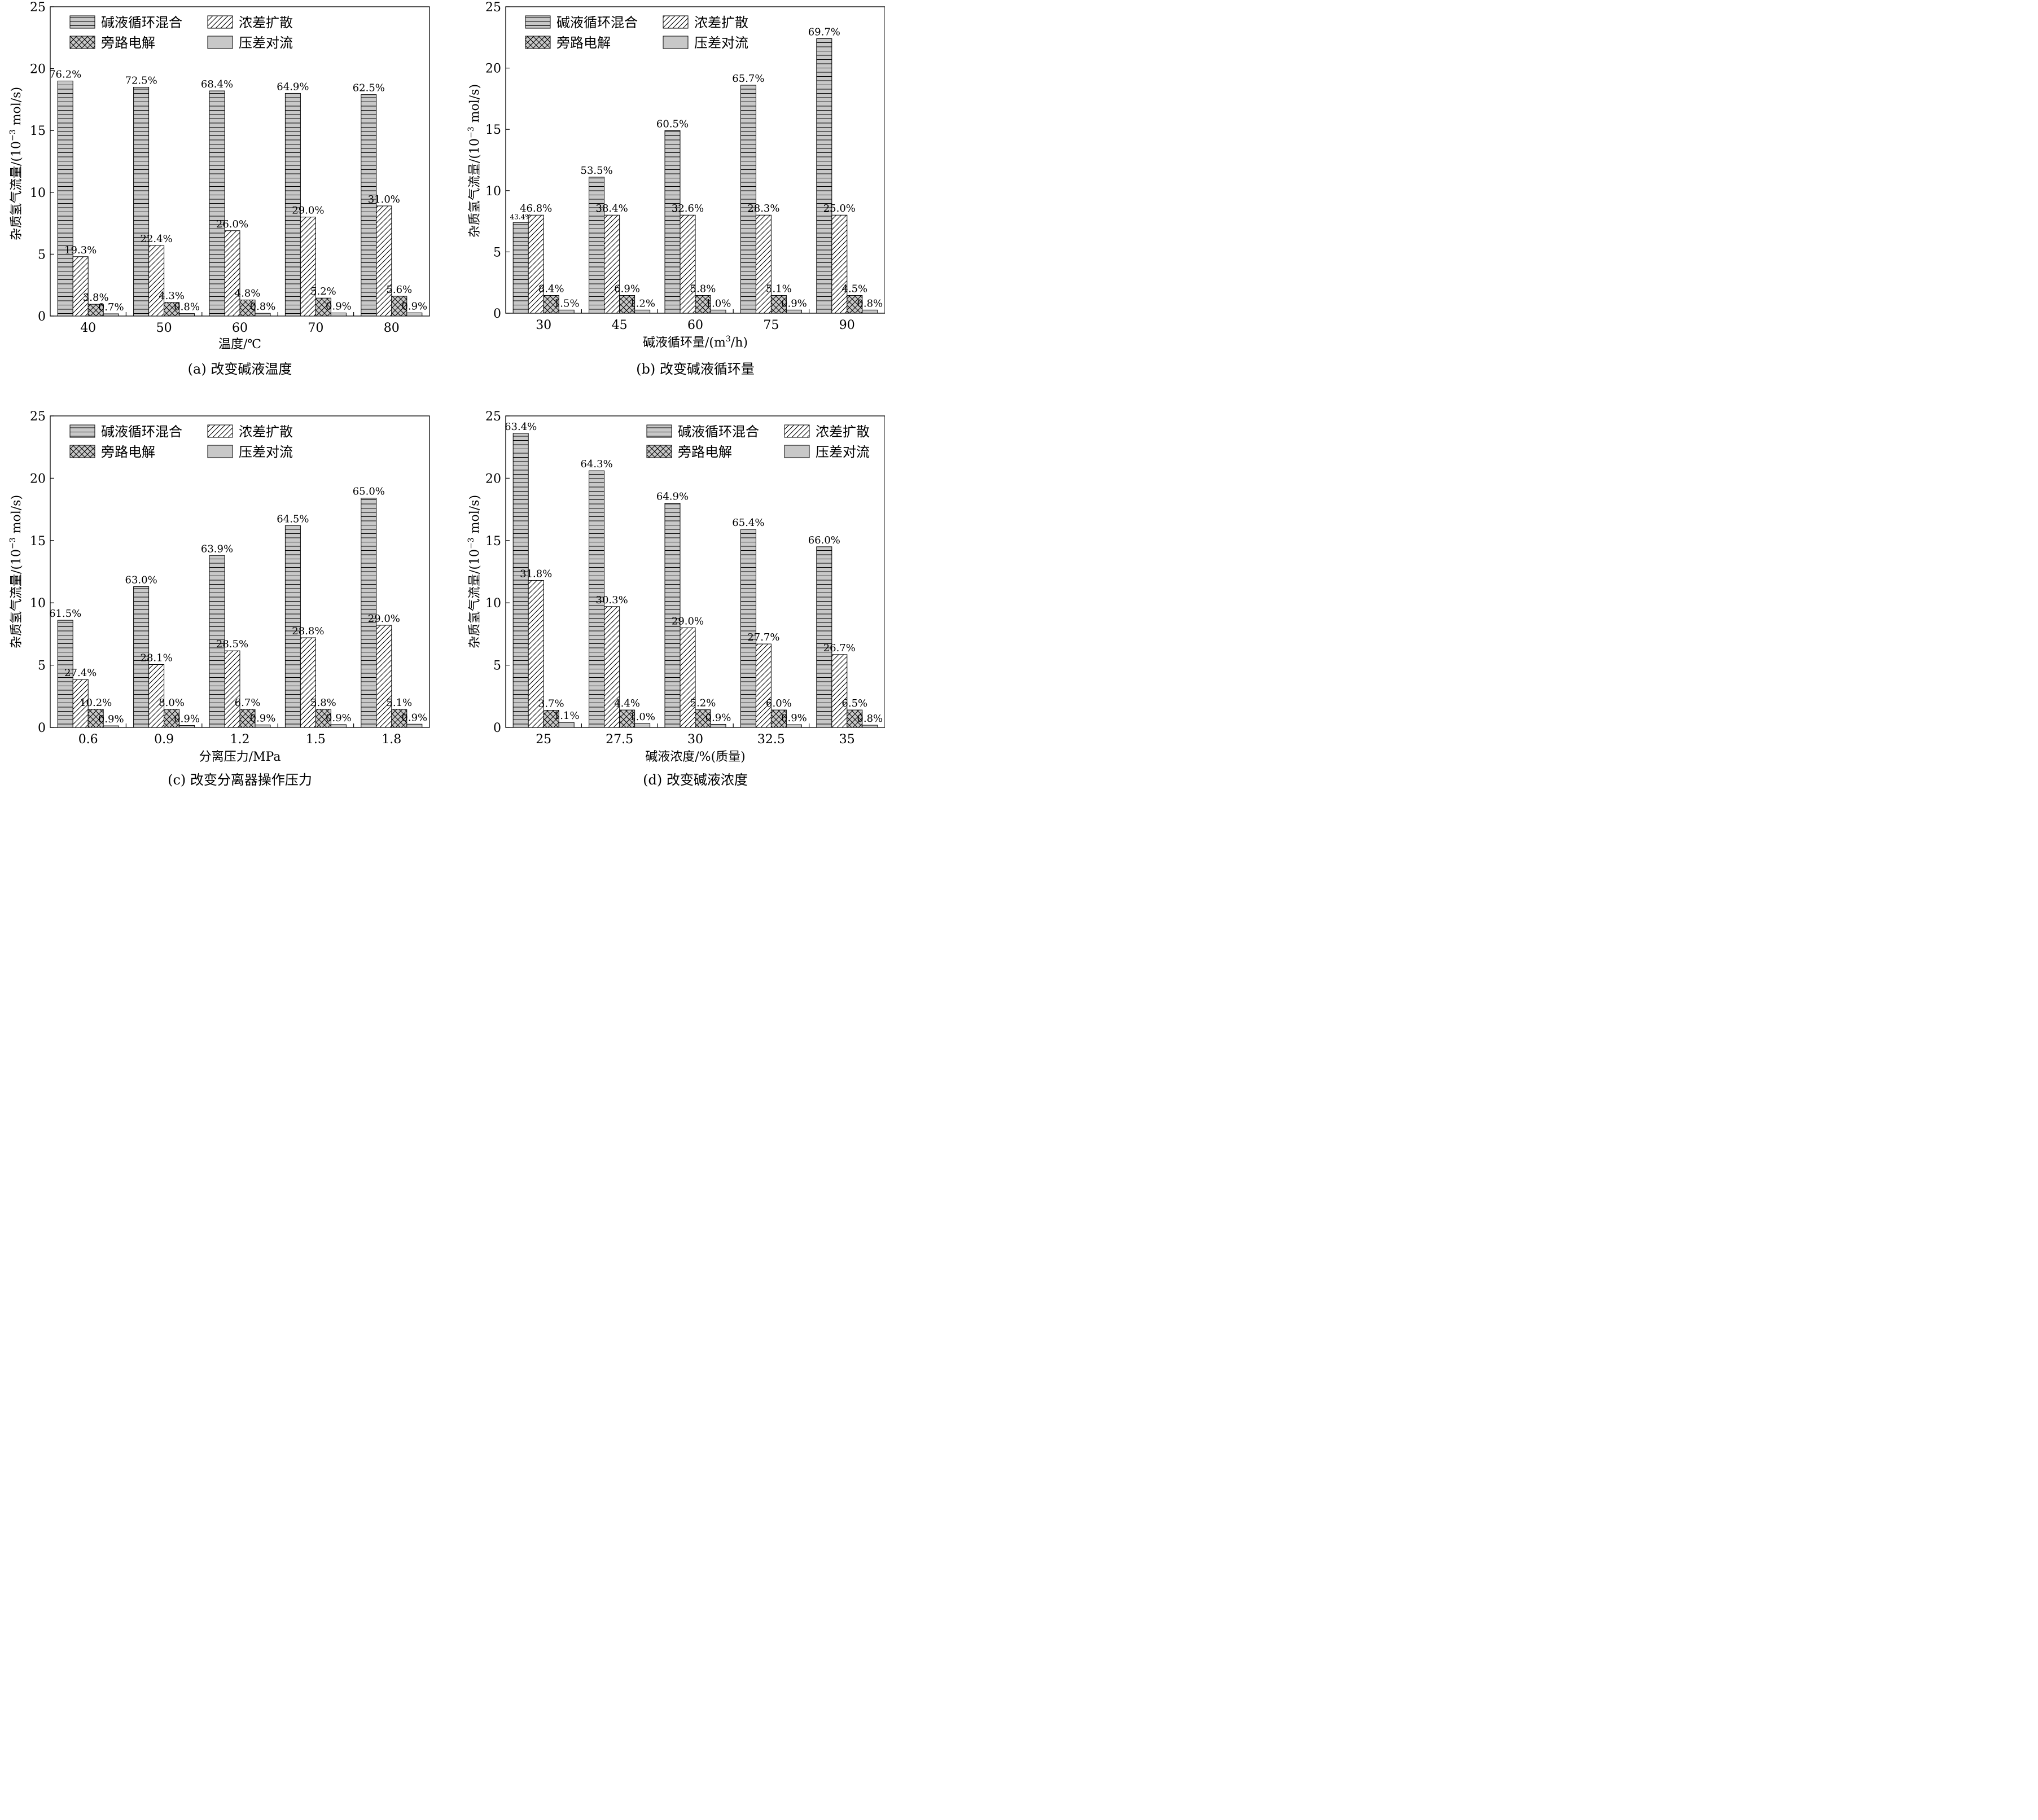 This screenshot has width=2038, height=1820. I want to click on panel-b-data-label: 25.0%, so click(840, 209).